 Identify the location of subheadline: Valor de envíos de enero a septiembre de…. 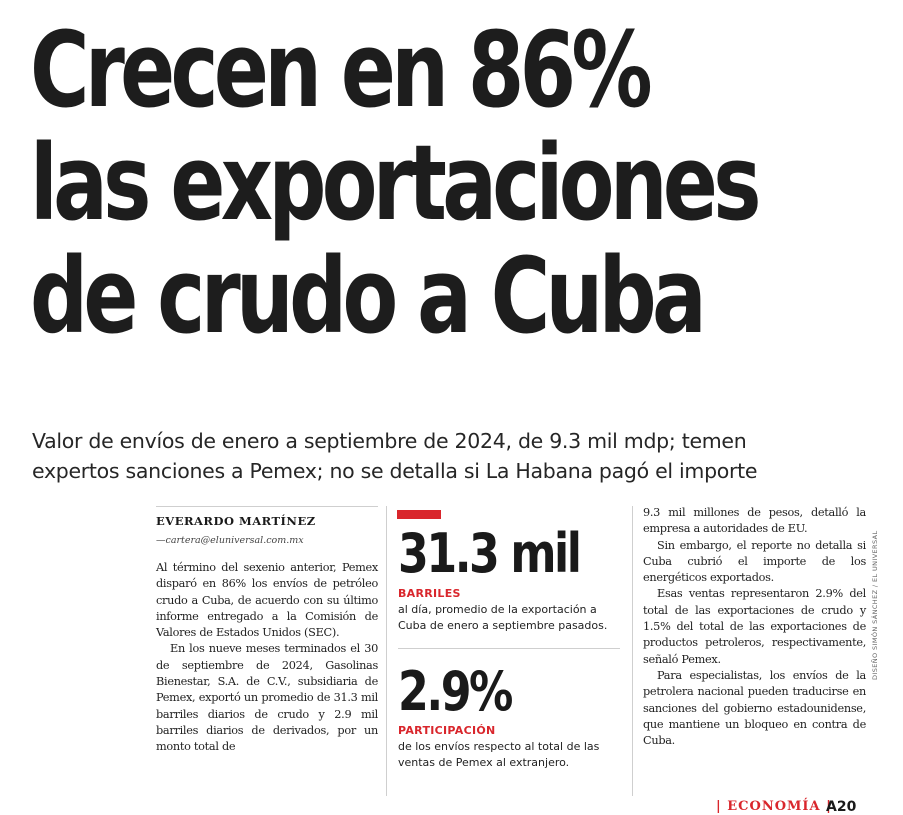
(462, 456).